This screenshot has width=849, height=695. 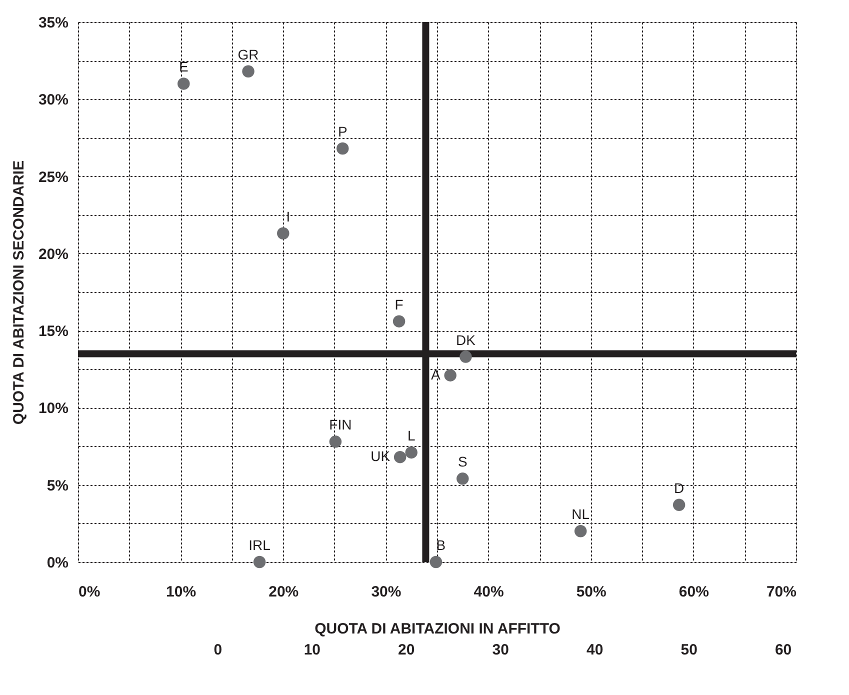 What do you see at coordinates (53, 23) in the screenshot?
I see `y-tick-label: 35%` at bounding box center [53, 23].